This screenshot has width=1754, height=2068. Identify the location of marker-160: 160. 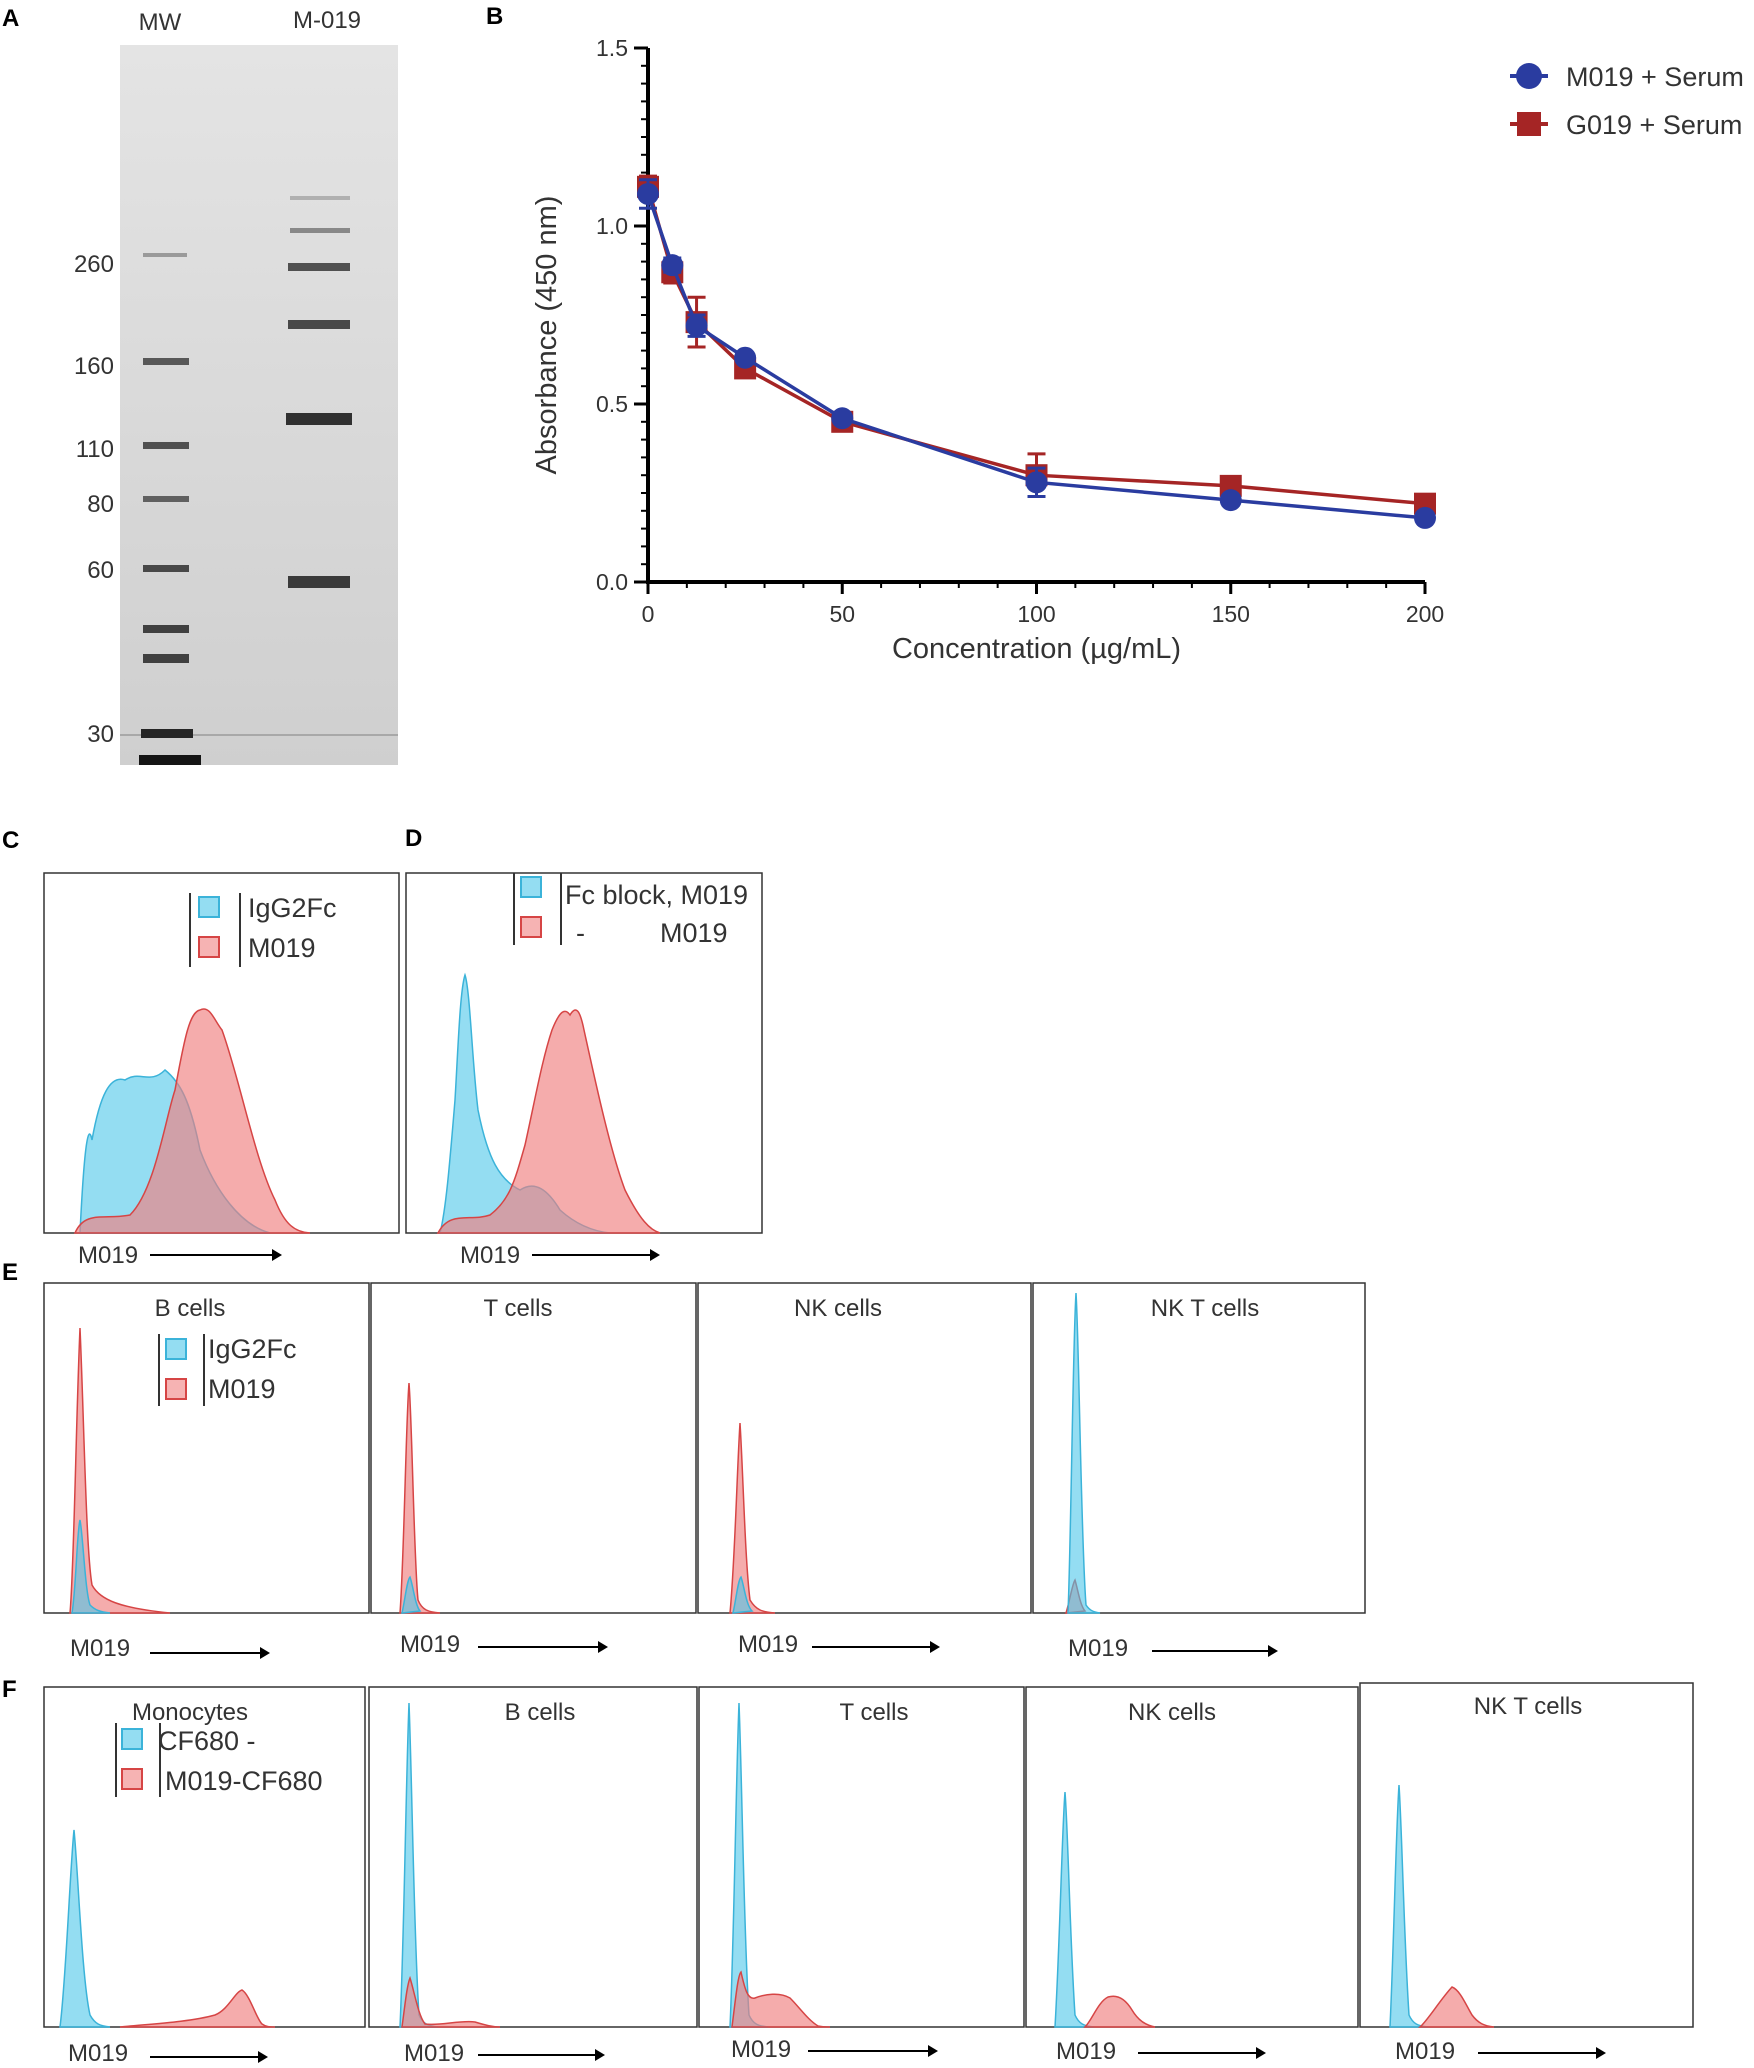
(94, 366).